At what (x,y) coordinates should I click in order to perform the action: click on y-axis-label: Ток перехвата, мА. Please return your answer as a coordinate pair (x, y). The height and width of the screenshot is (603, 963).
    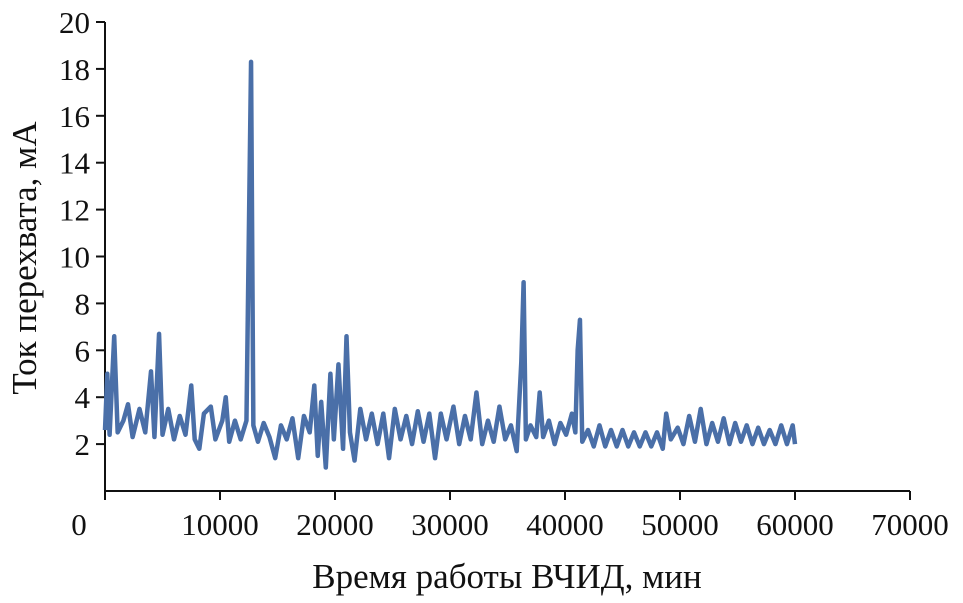
    Looking at the image, I should click on (24, 258).